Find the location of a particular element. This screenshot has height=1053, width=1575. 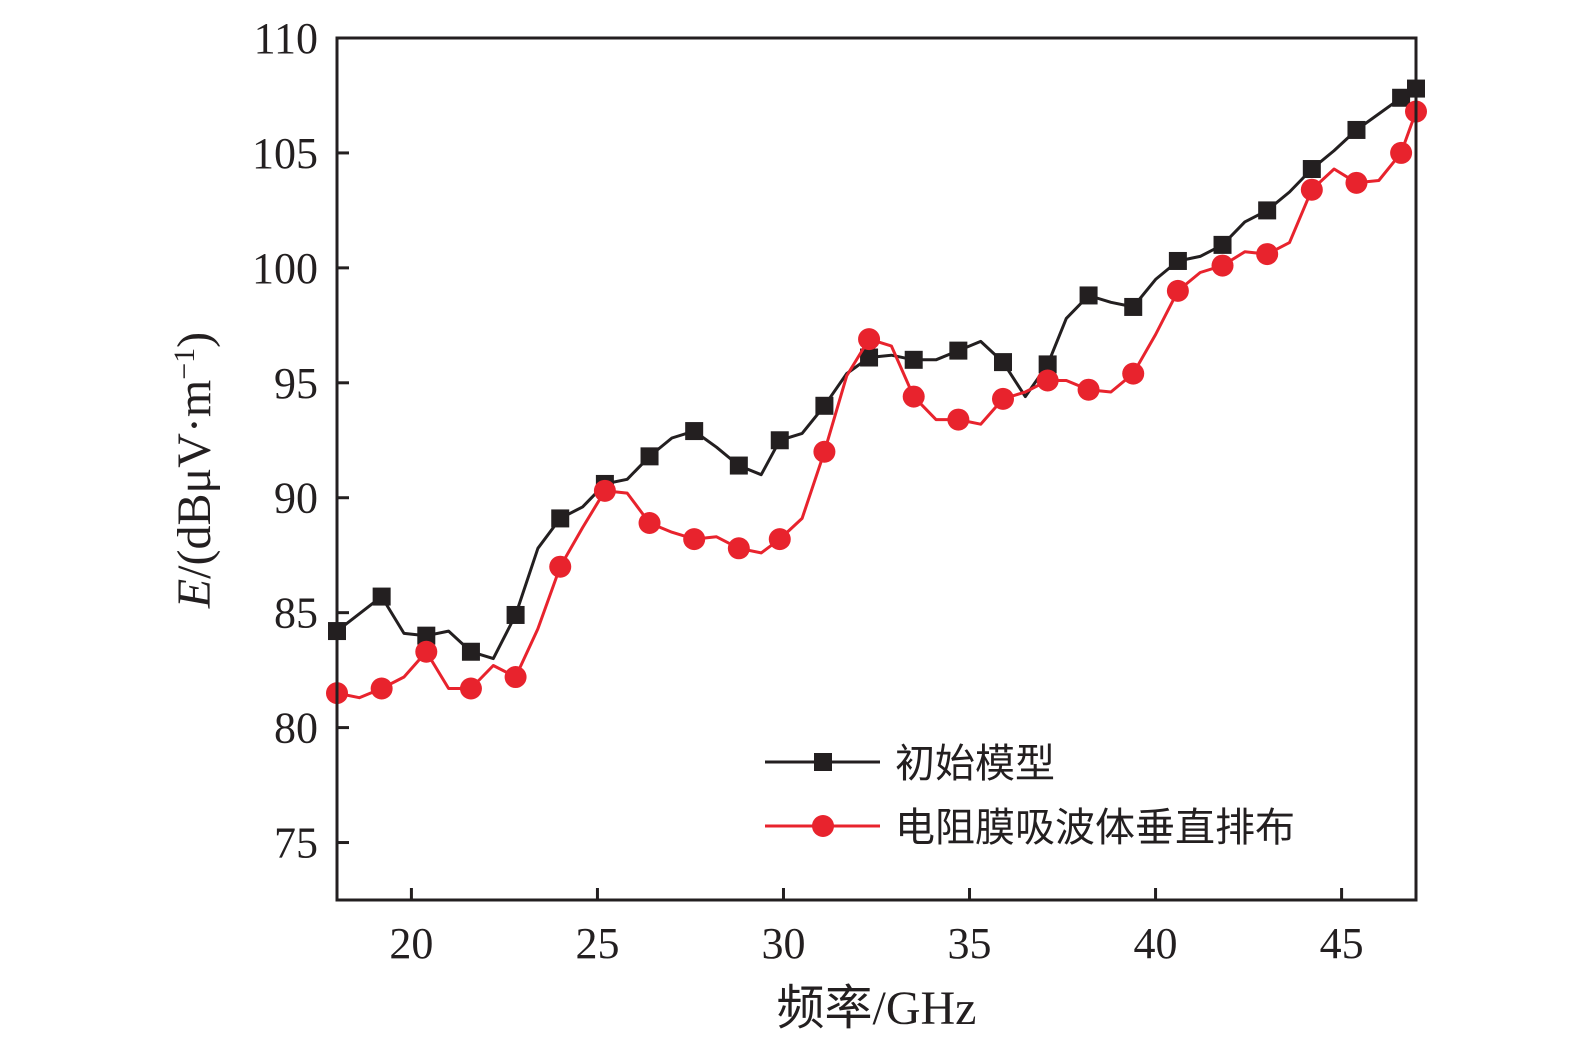

y-axis-unit-suffix: ) is located at coordinates (194, 340).